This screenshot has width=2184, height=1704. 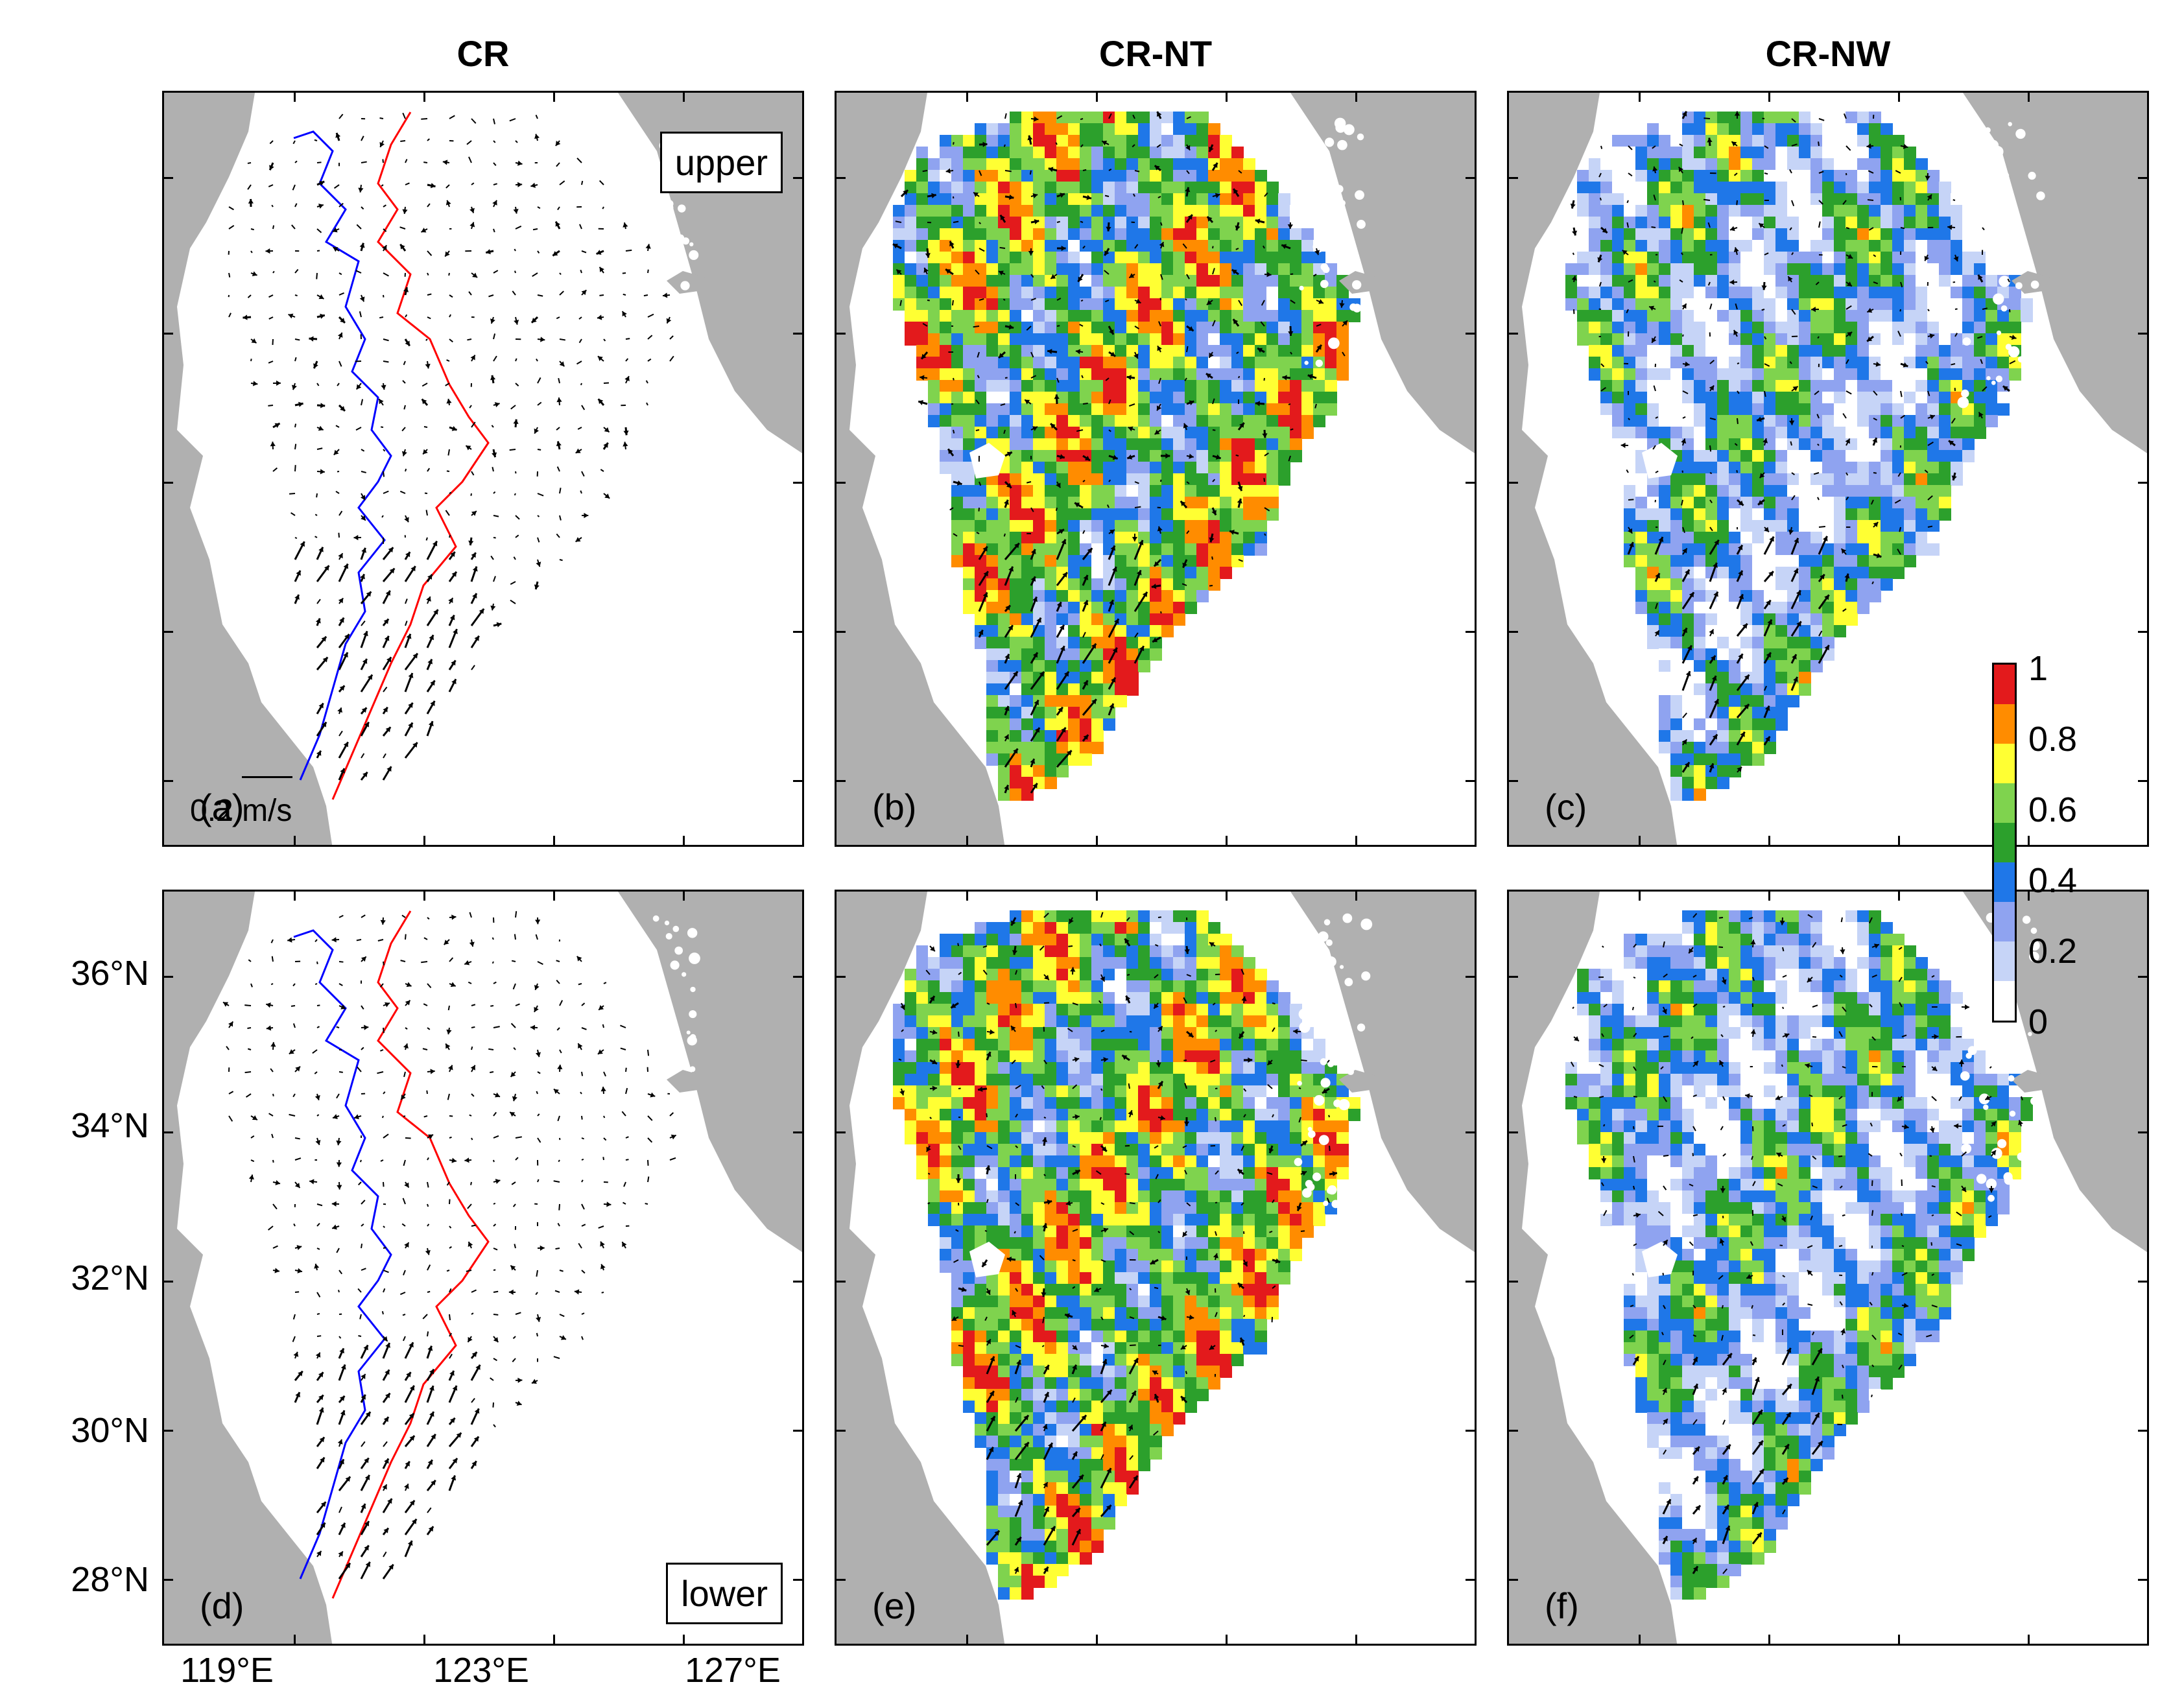 I want to click on scale-bar, so click(x=267, y=777).